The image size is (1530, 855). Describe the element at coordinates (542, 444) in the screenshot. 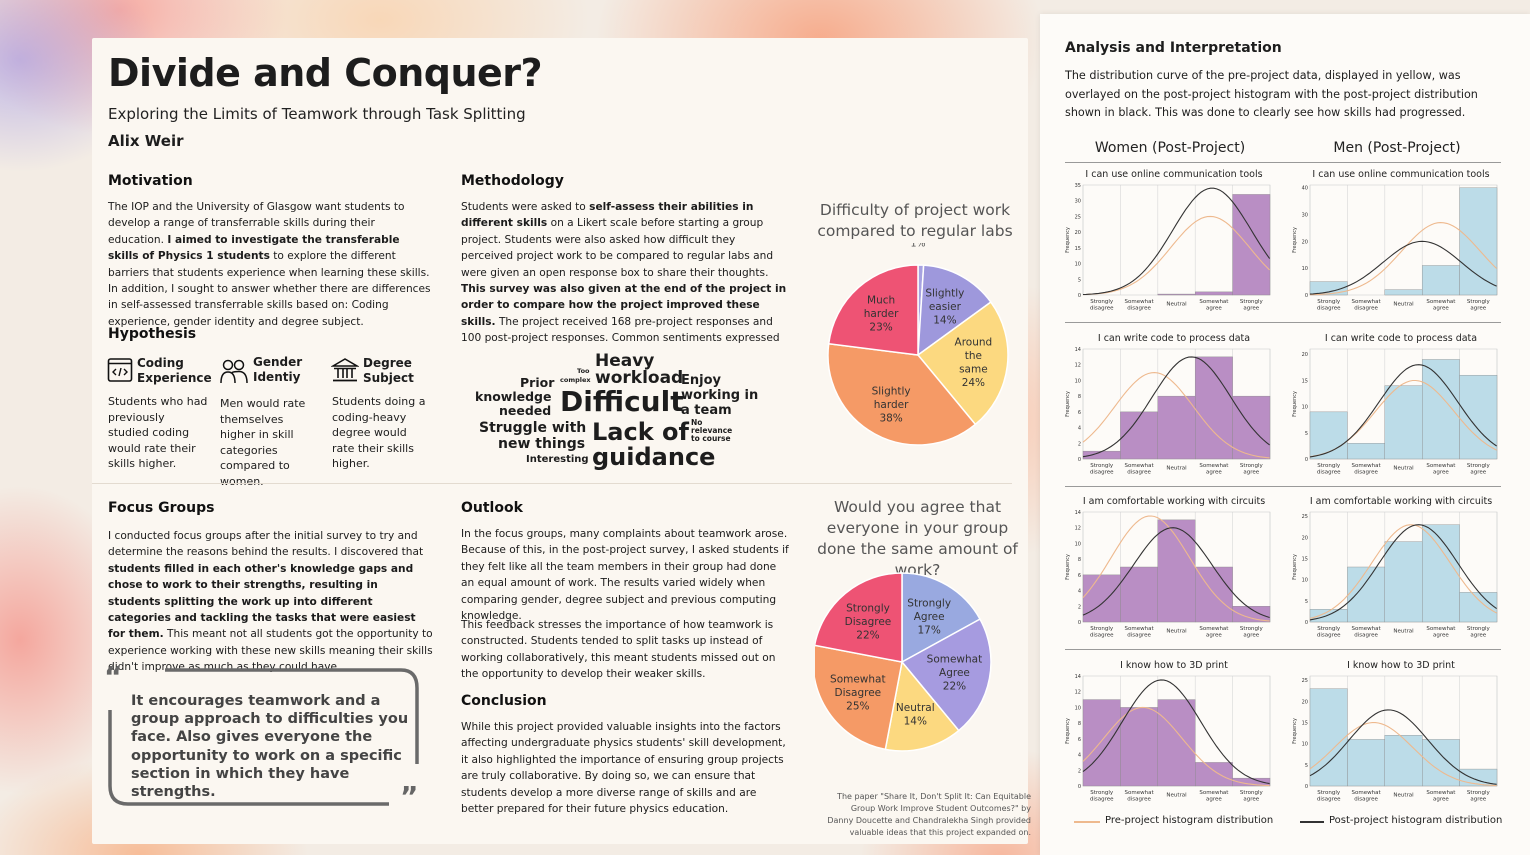

I see `word-cloud-word: new things` at that location.